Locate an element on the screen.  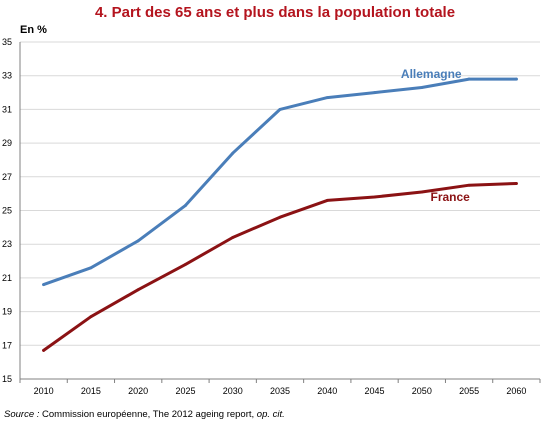
y-tick-label-33: 33 is located at coordinates (7, 76).